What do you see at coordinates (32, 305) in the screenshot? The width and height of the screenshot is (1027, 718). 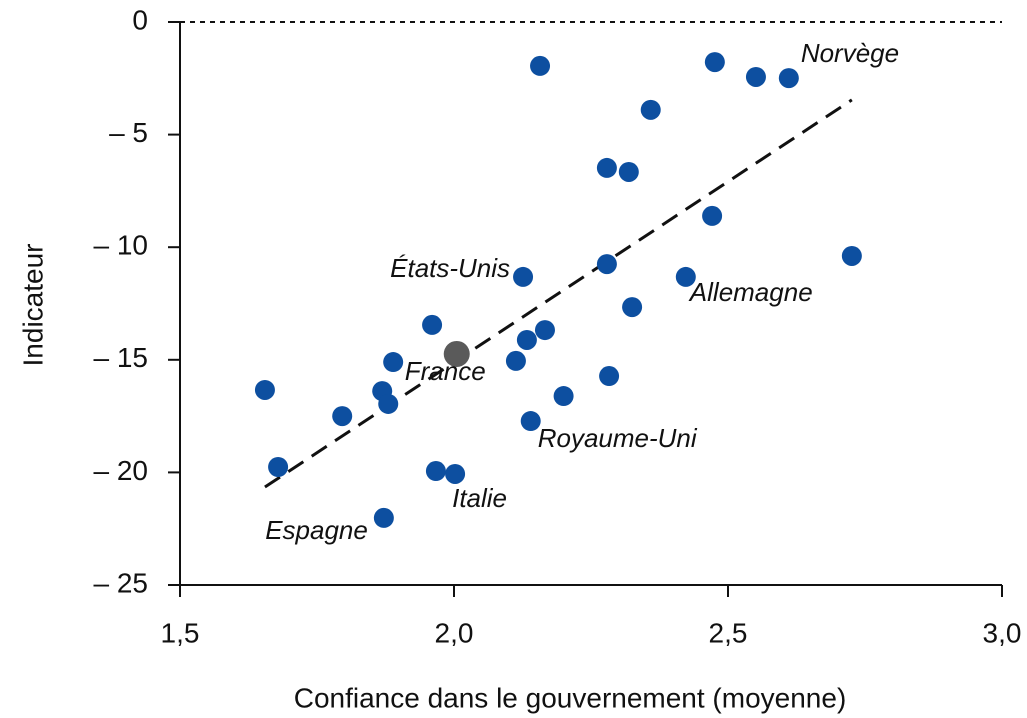 I see `y-axis-title: Indicateur` at bounding box center [32, 305].